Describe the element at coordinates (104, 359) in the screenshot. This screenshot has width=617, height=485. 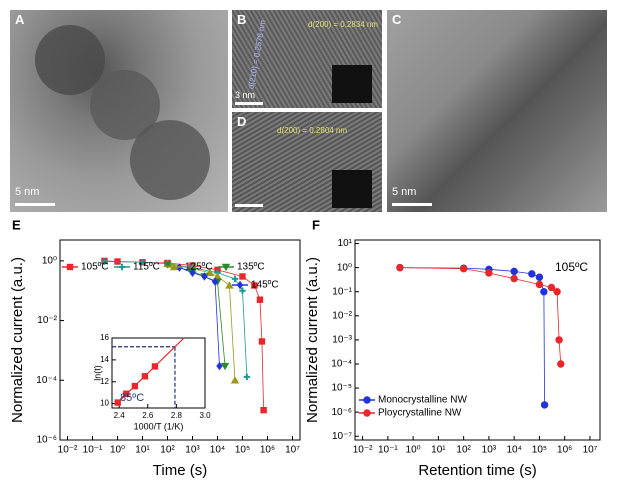
I see `y-tick-label: 14` at that location.